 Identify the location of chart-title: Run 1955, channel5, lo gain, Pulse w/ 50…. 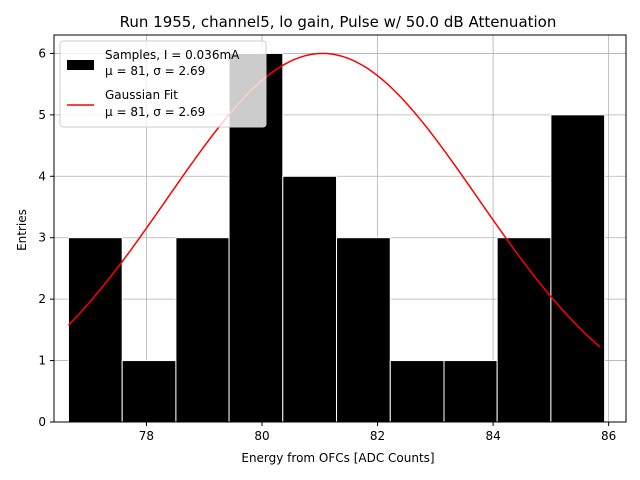
(338, 22).